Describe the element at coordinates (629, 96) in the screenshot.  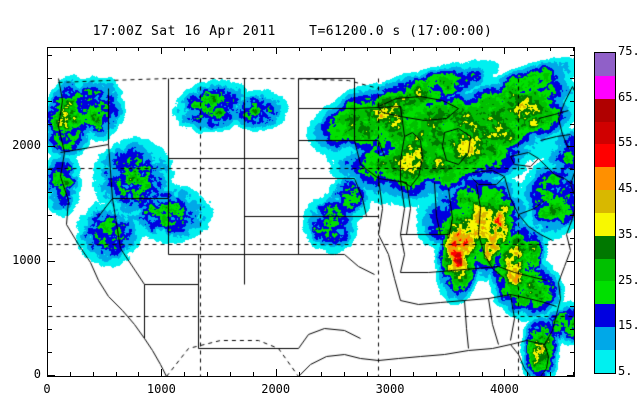
I see `colorbar-tick-label: 65.` at that location.